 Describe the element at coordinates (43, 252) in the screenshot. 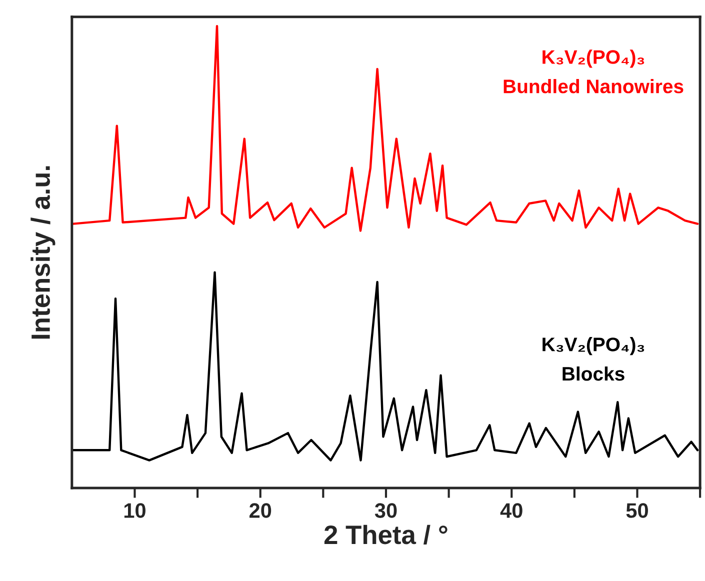

I see `y-axis-title: Intensity / a.u.` at that location.